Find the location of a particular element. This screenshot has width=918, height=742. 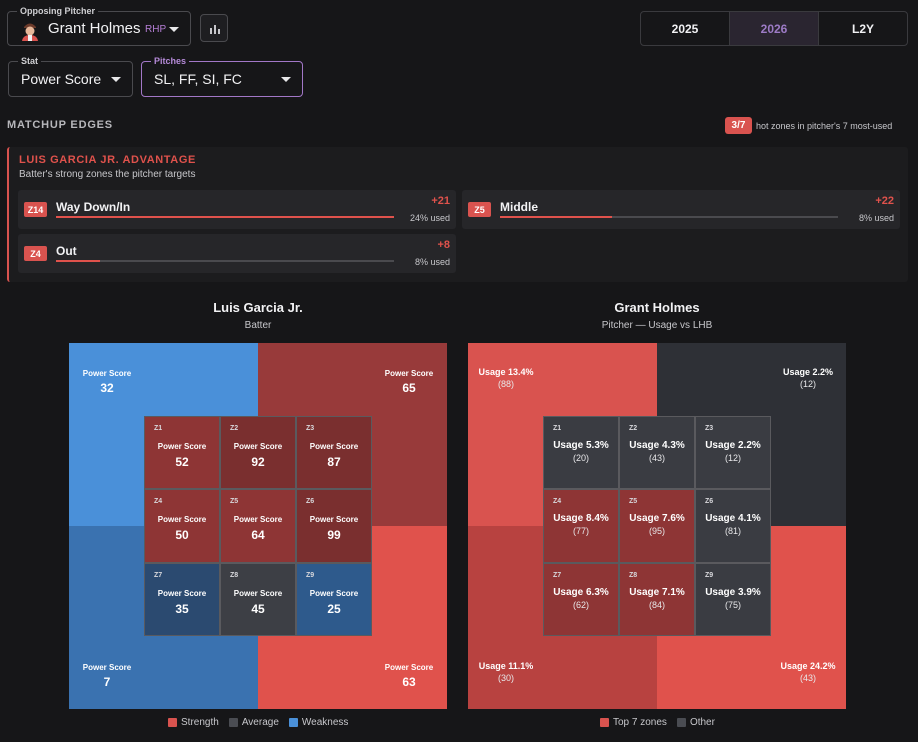

strength-swatch is located at coordinates (172, 722).